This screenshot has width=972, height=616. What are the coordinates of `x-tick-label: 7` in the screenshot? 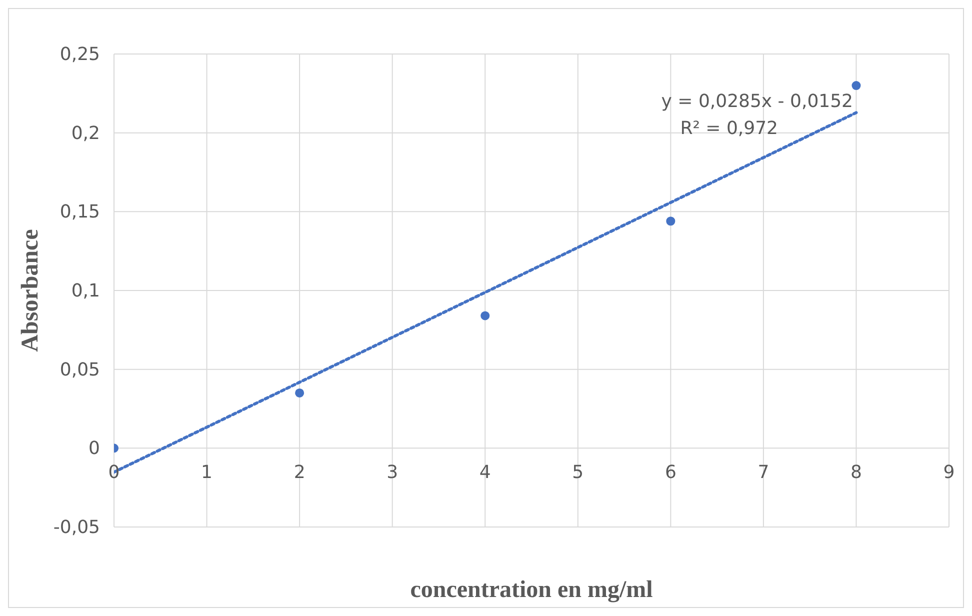 It's located at (764, 472).